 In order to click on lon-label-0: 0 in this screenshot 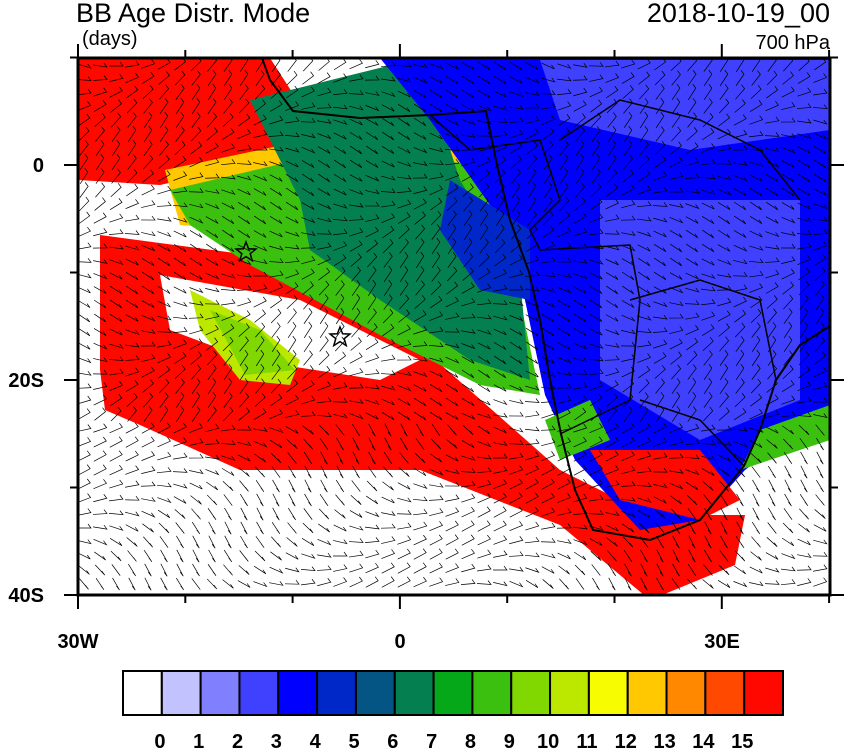, I will do `click(399, 642)`.